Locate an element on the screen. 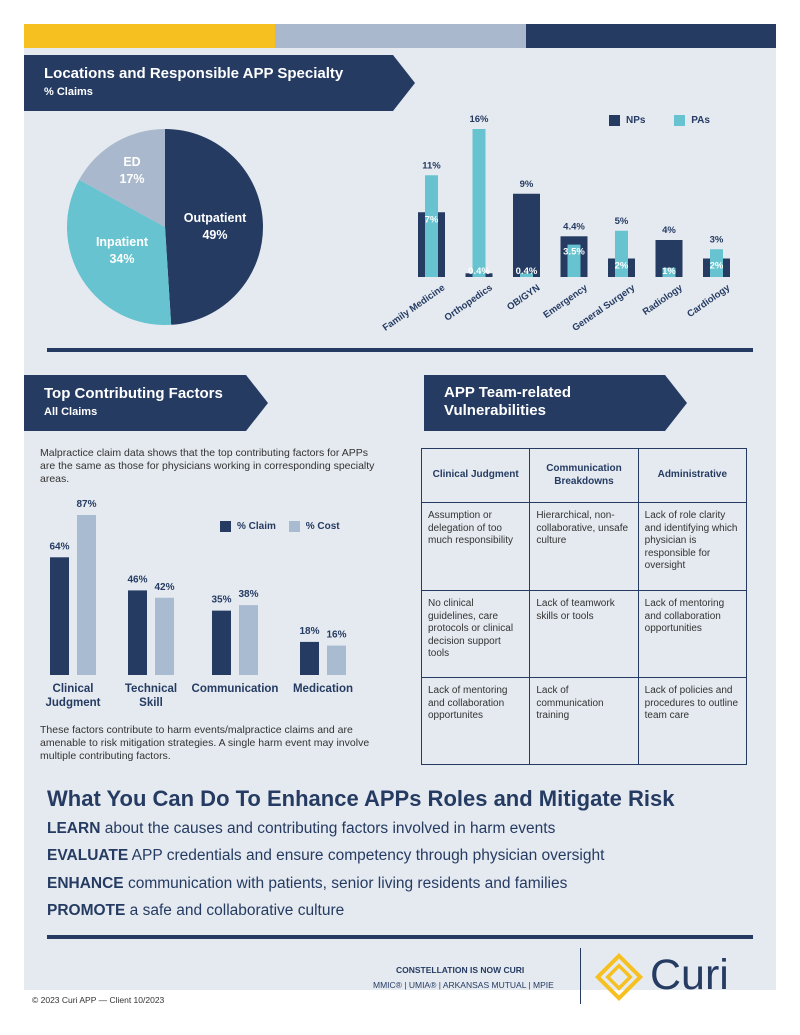 The height and width of the screenshot is (1035, 800). x-tick-label: Radiology is located at coordinates (663, 300).